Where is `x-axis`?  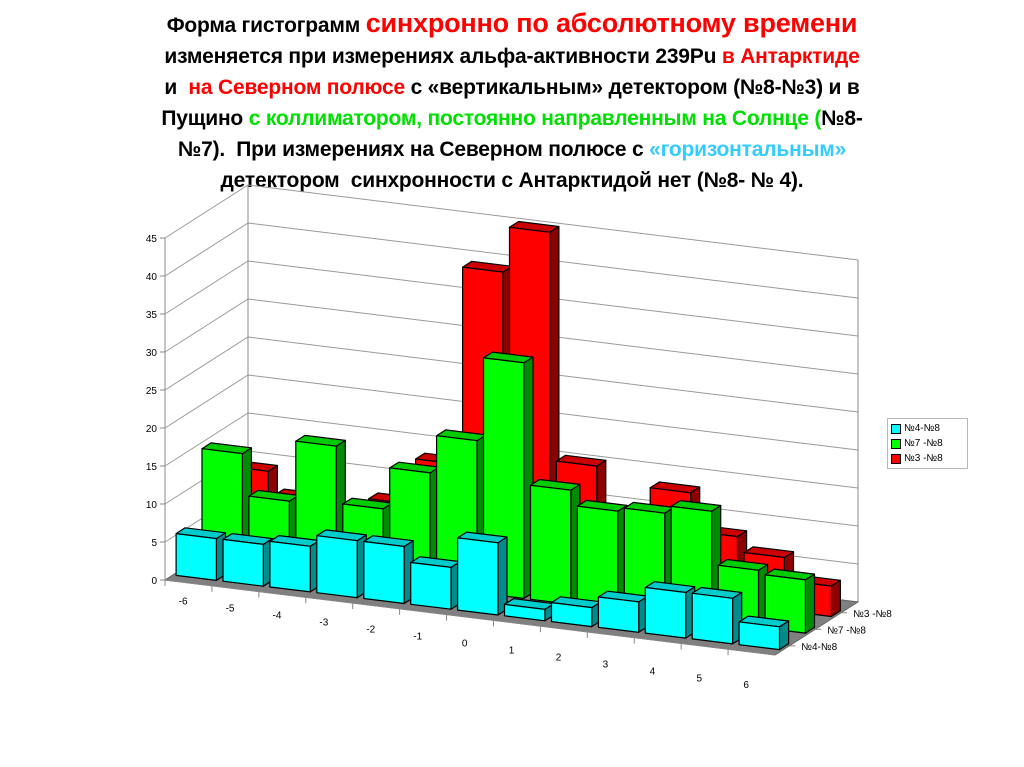
x-axis is located at coordinates (470, 617).